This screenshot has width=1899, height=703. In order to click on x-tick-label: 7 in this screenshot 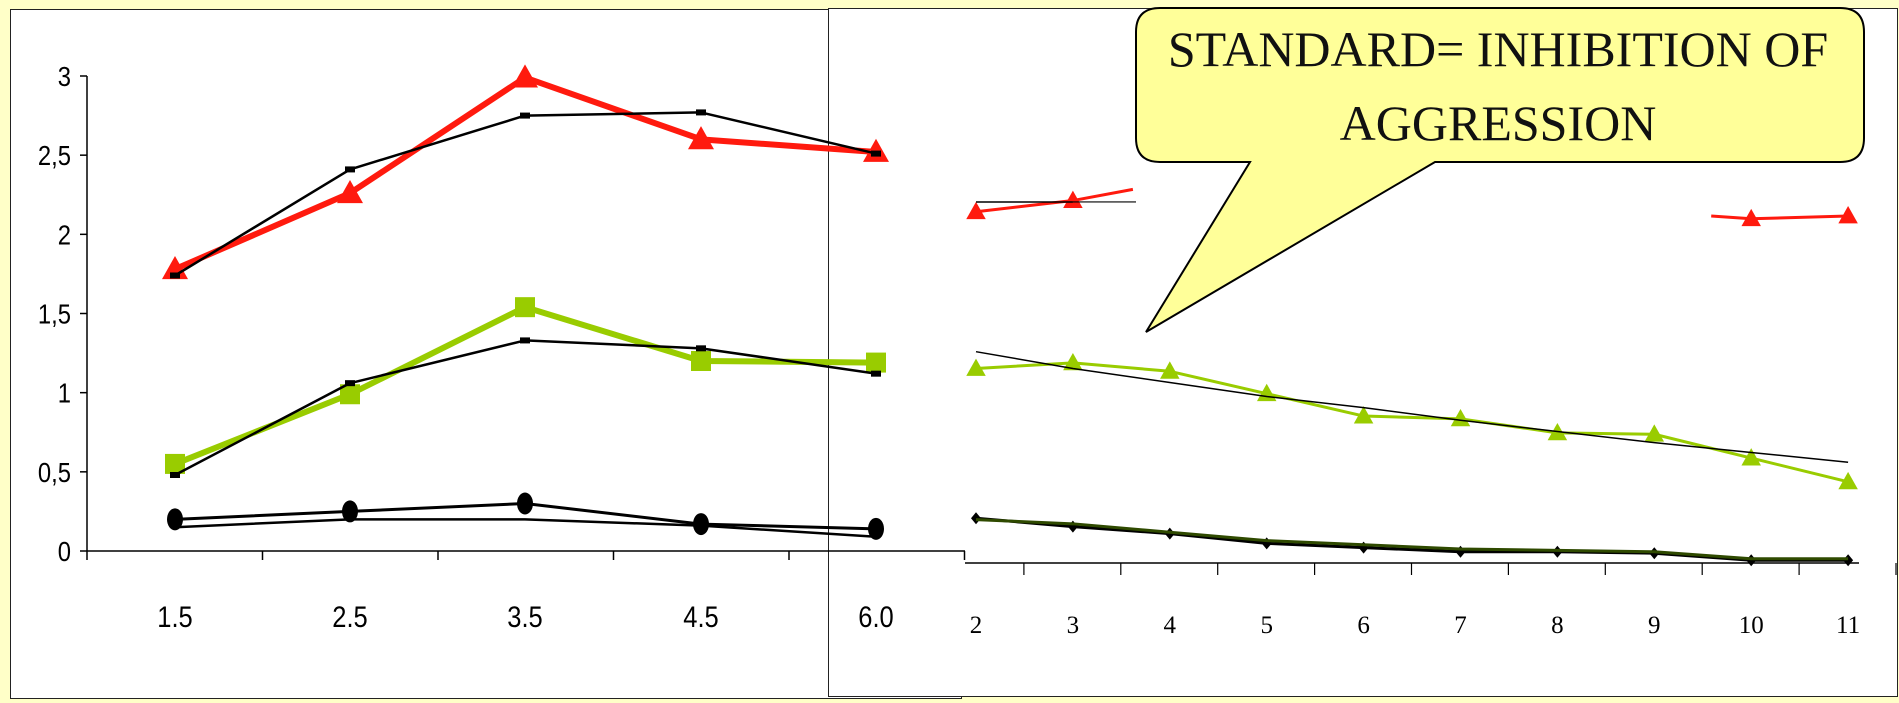, I will do `click(1460, 625)`.